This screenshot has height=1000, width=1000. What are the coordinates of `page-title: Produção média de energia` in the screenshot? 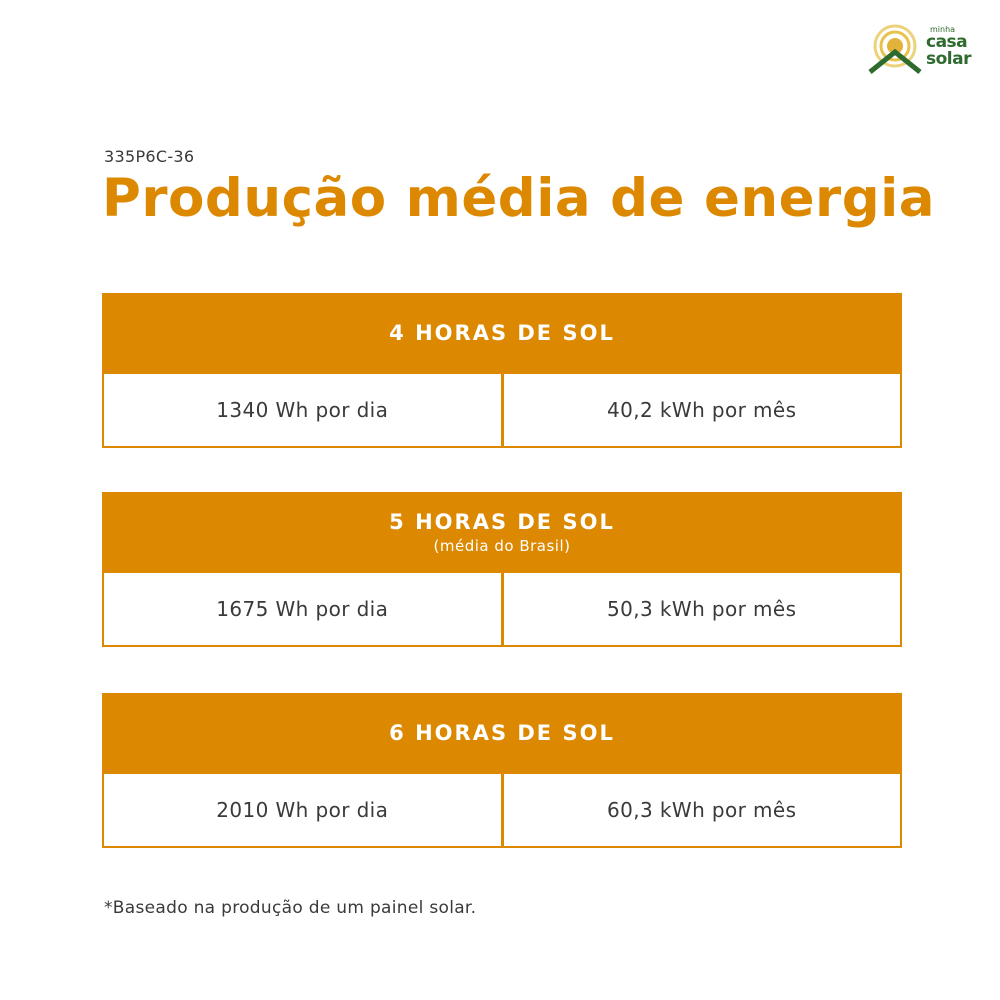 It's located at (519, 198).